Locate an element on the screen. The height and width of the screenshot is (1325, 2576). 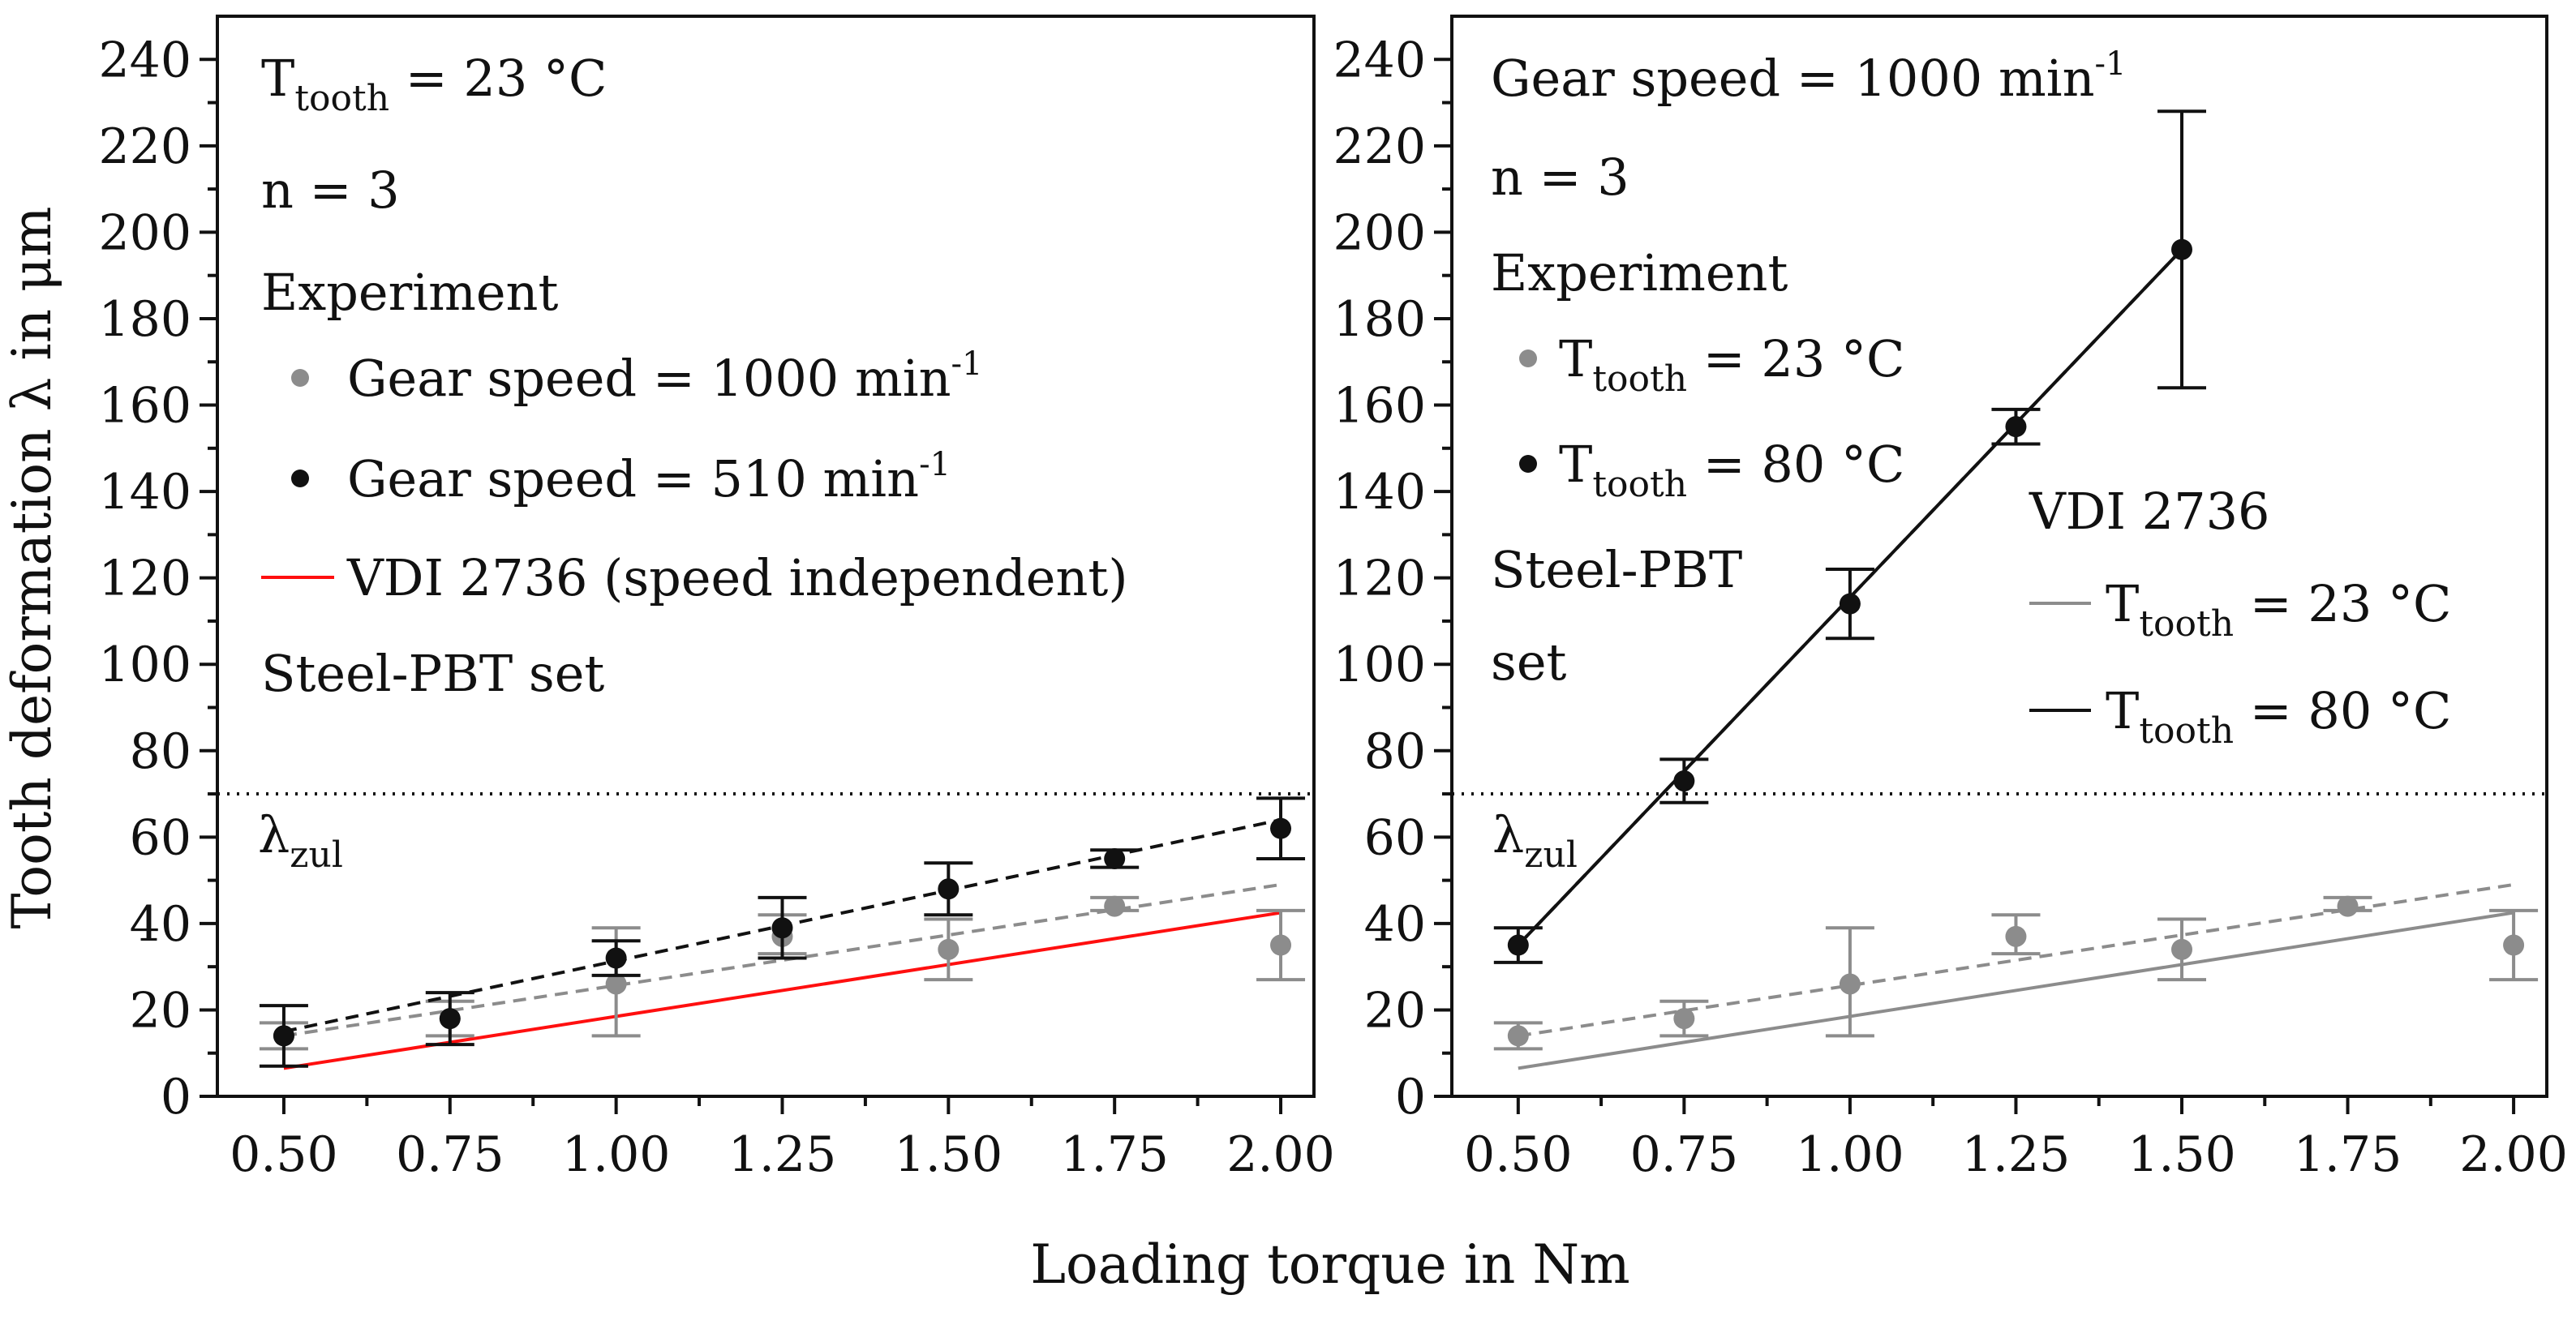
legend-entry: Gear speed = 510 min-1 is located at coordinates (649, 477).